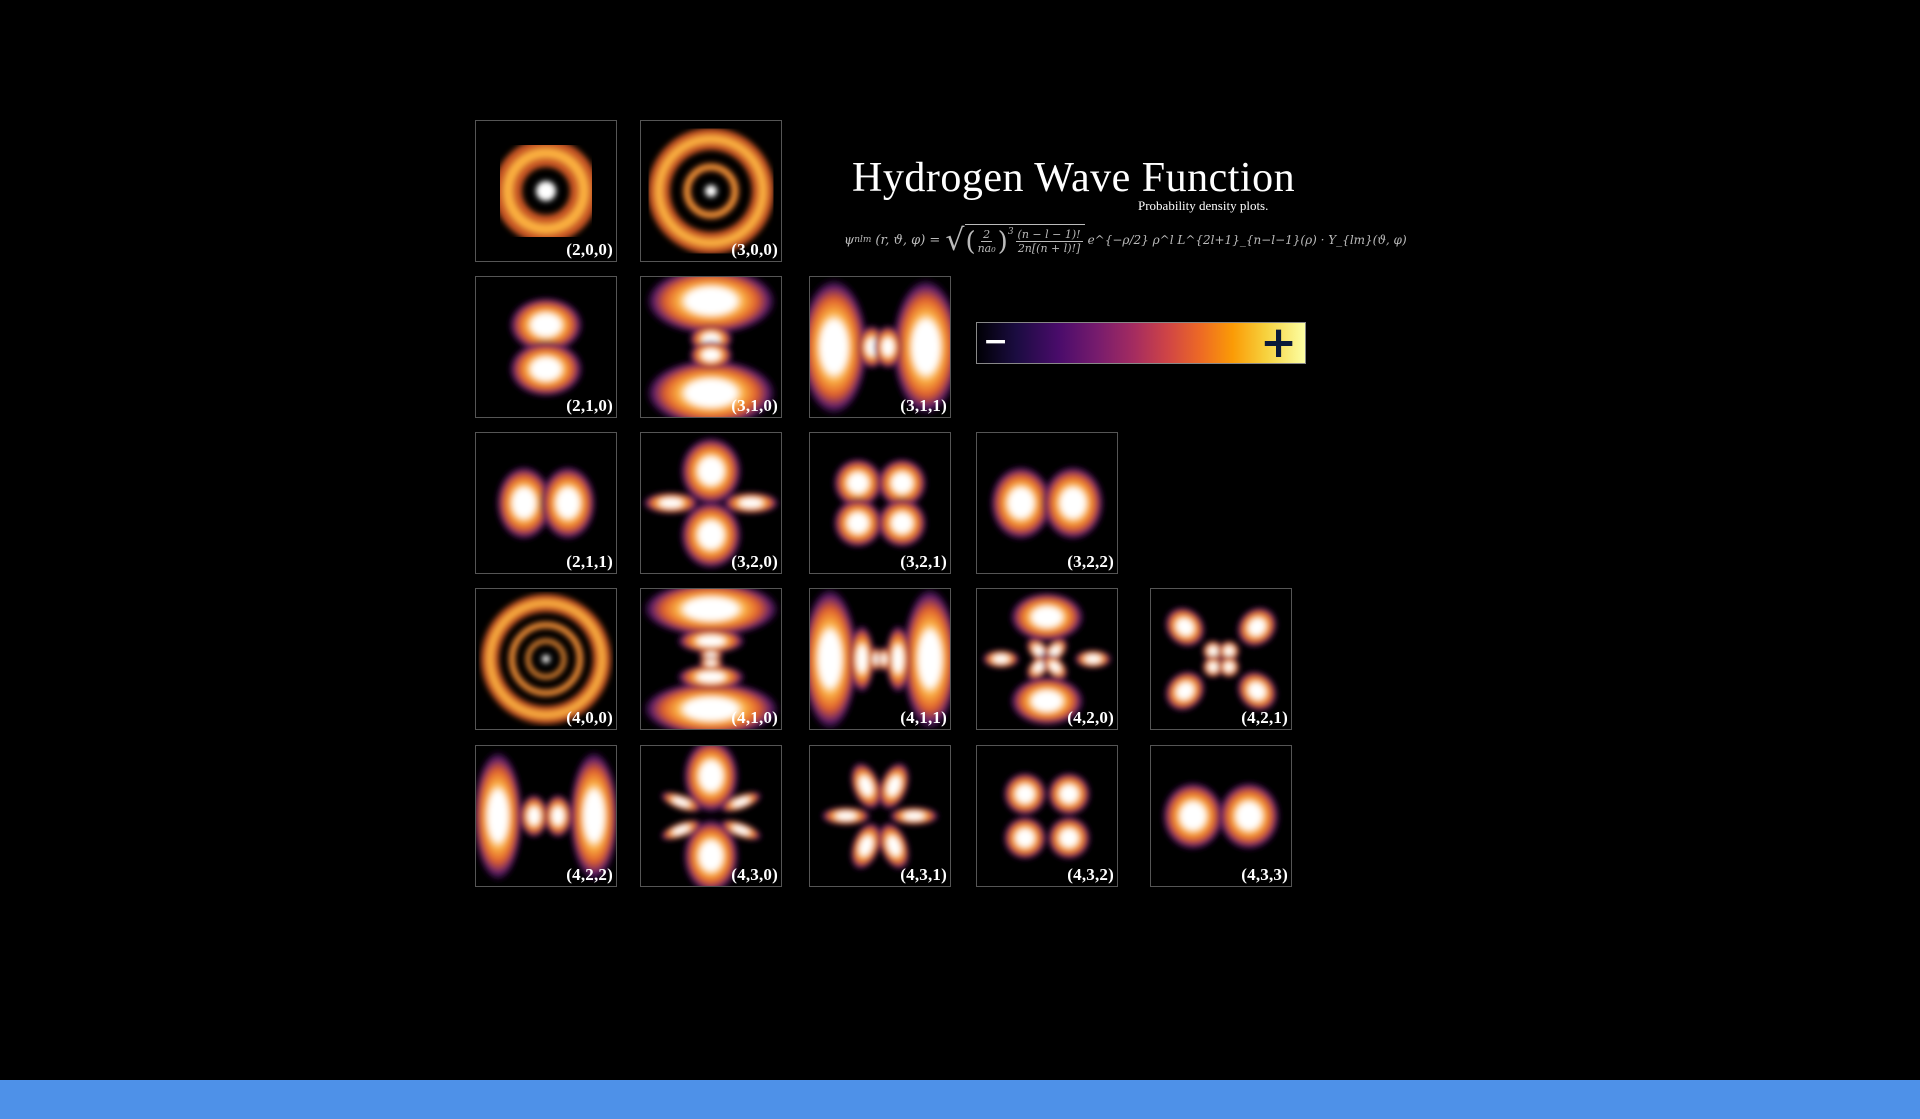  What do you see at coordinates (1141, 343) in the screenshot?
I see `colorbar: − +` at bounding box center [1141, 343].